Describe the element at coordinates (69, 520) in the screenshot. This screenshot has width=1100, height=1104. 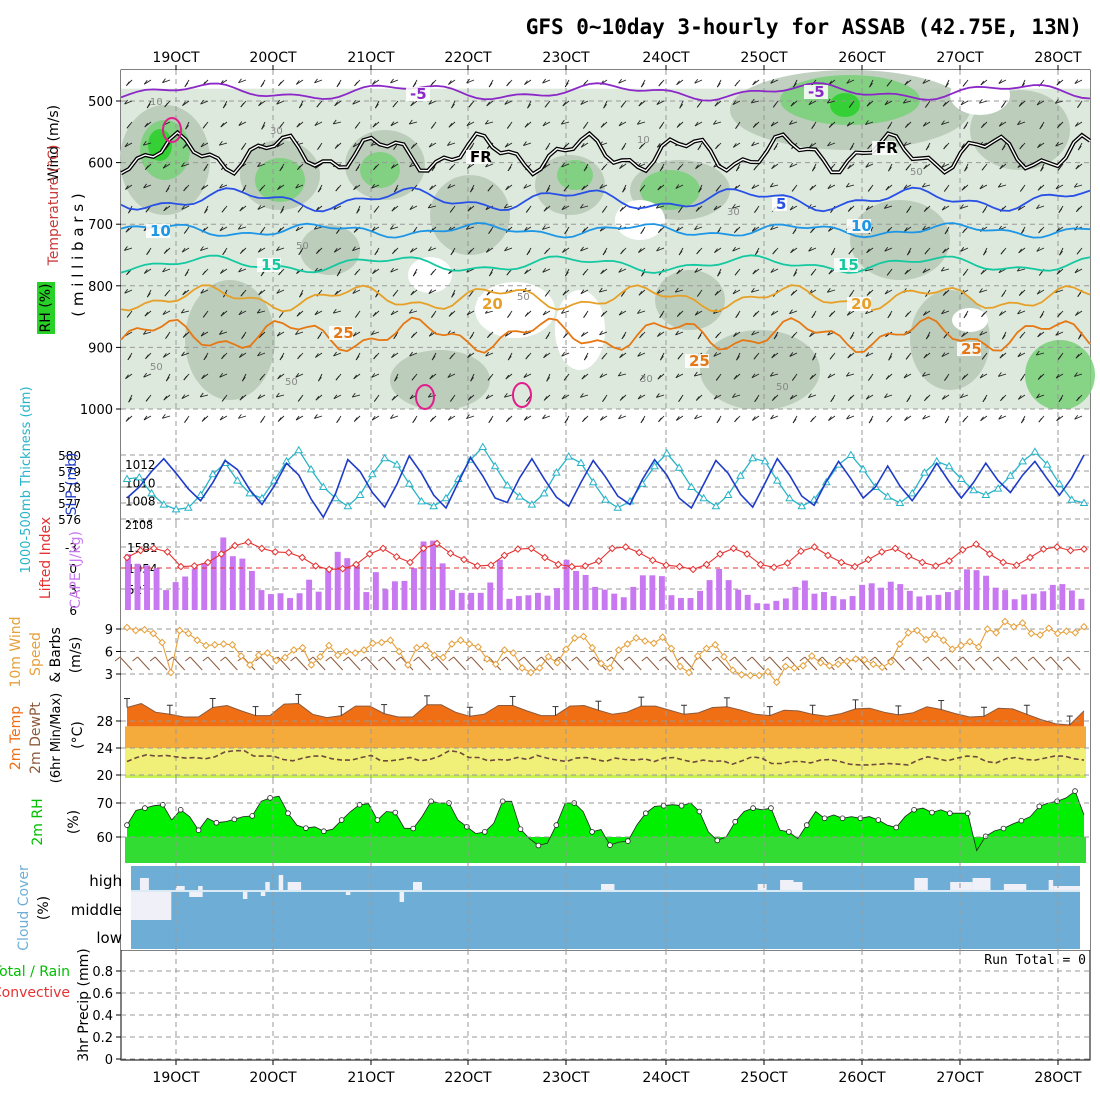
I see `thickness-tick-label: 576` at that location.